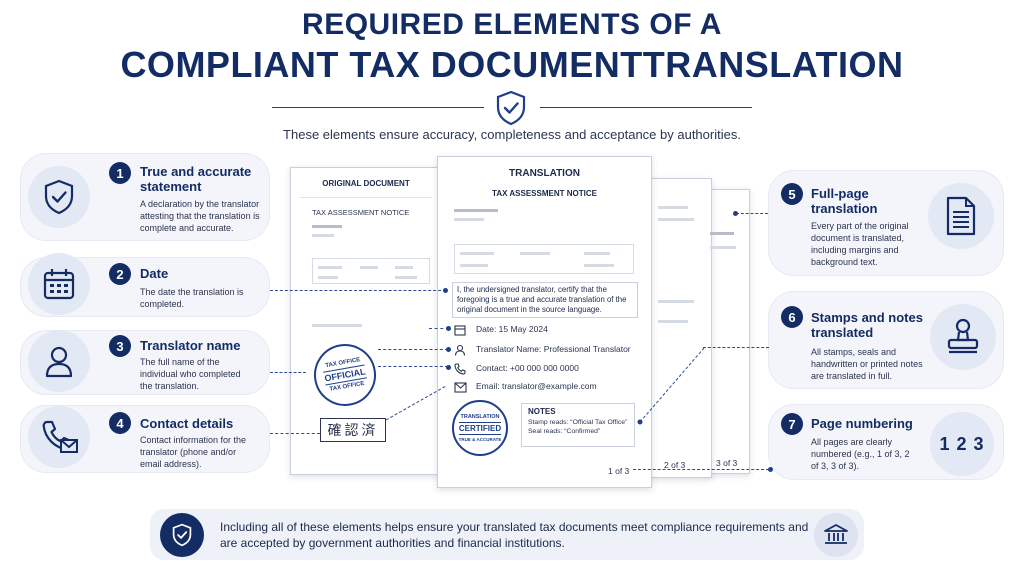 This screenshot has width=1024, height=576. I want to click on element-number: 7, so click(792, 424).